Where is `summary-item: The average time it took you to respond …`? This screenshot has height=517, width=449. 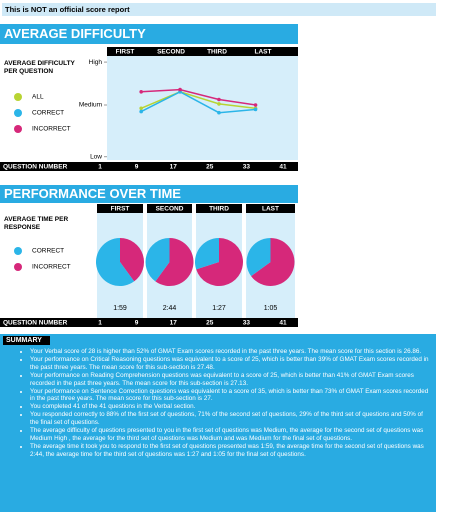 summary-item: The average time it took you to respond … is located at coordinates (230, 451).